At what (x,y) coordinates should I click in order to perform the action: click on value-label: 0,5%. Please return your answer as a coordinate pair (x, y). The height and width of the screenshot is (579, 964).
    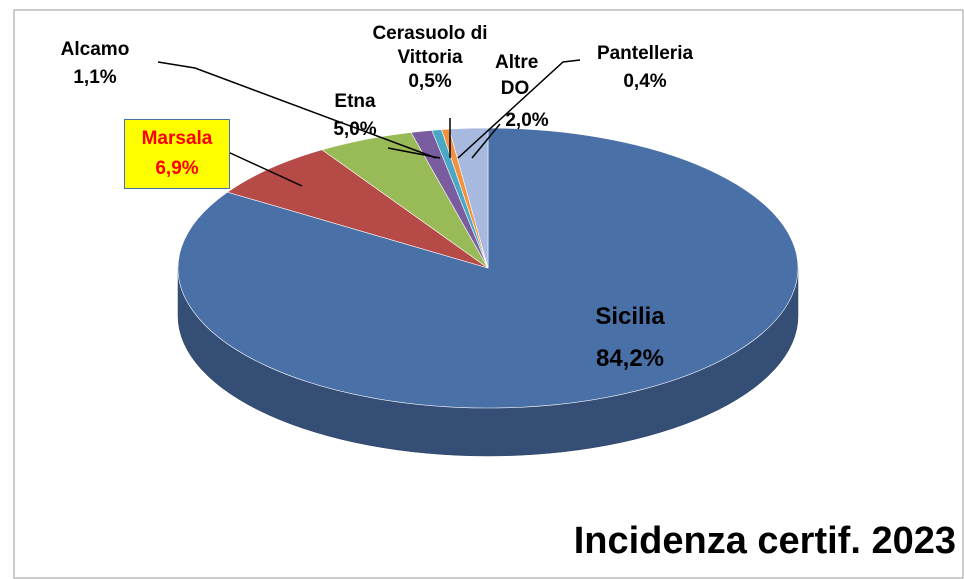
    Looking at the image, I should click on (430, 81).